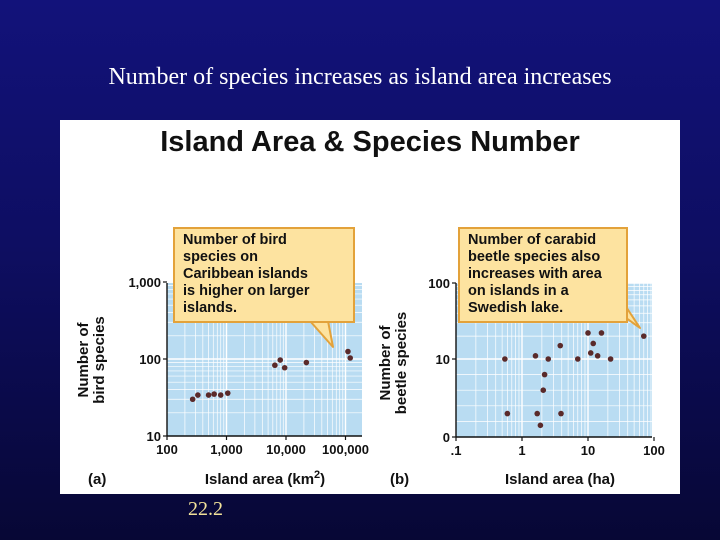  Describe the element at coordinates (399, 479) in the screenshot. I see `panel-label-b: (b)` at that location.